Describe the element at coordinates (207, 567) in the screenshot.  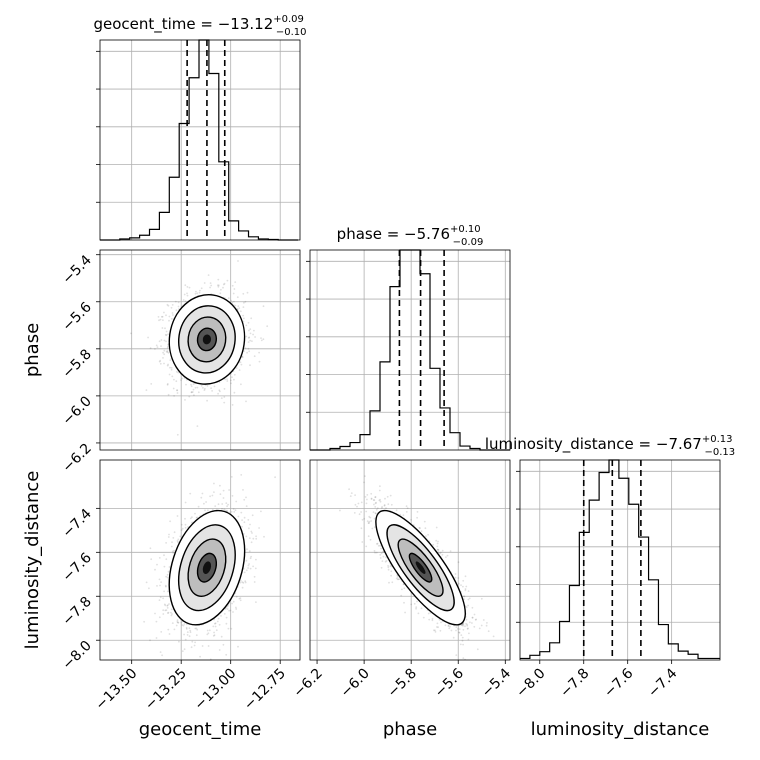
I see `density-peak` at that location.